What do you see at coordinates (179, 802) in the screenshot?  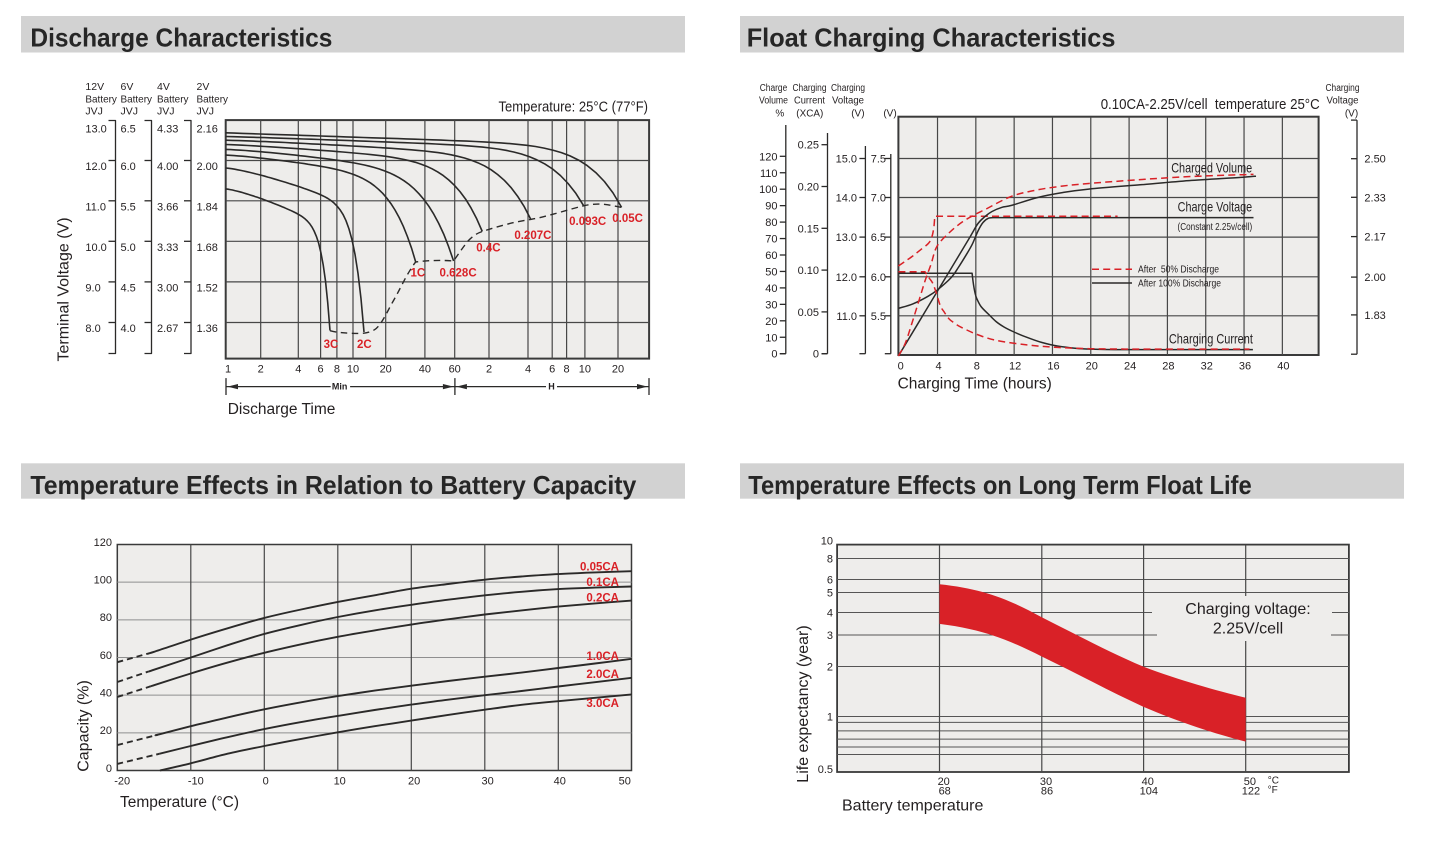 I see `svg-text: Temperature (°C)` at bounding box center [179, 802].